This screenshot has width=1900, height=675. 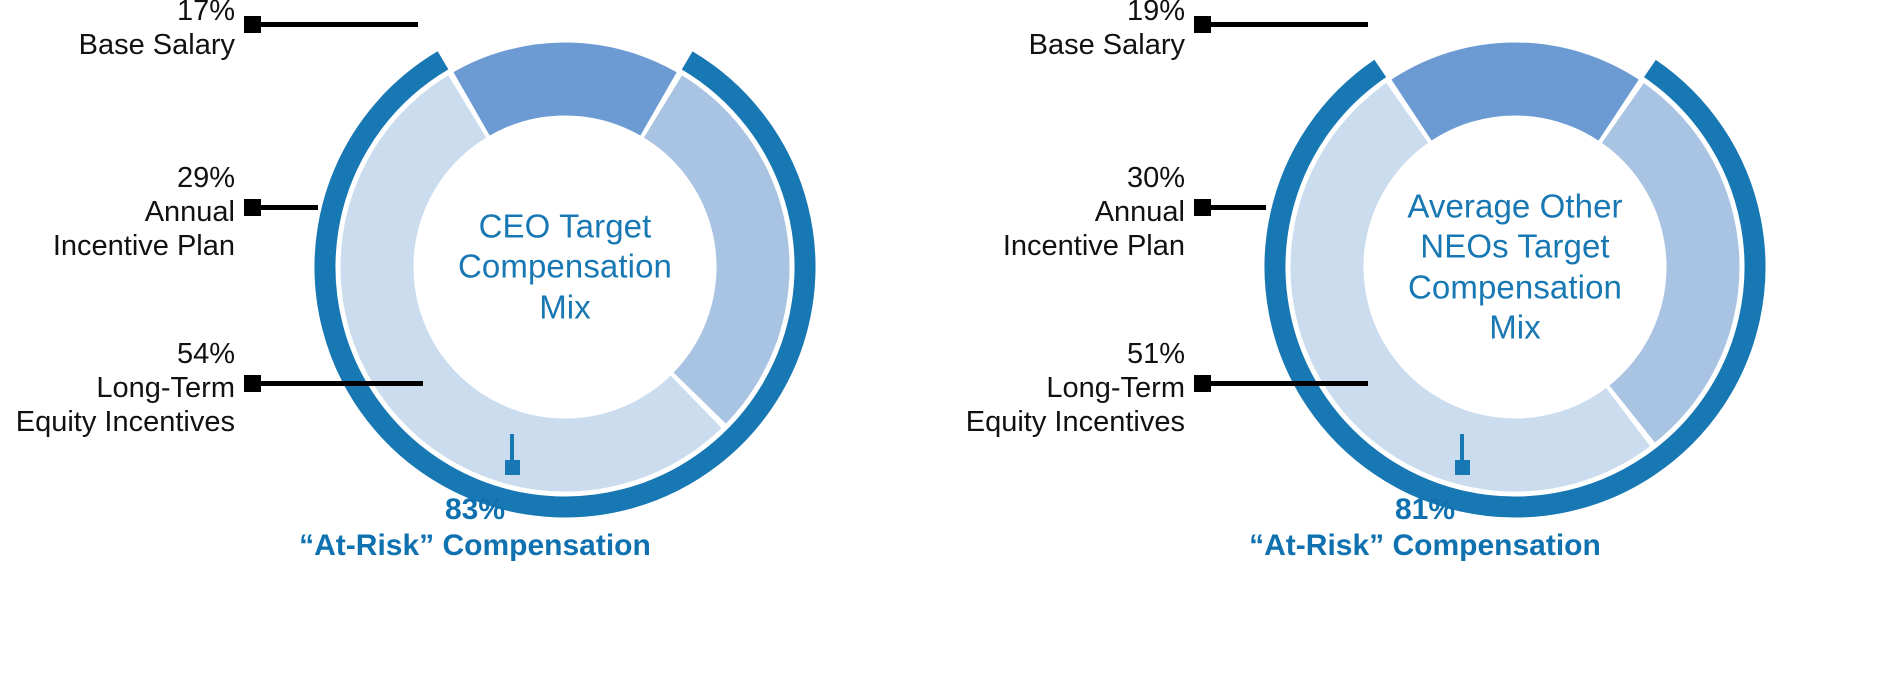 I want to click on ceo-label-annual-incentive: 29% Annual Incentive Plan, so click(x=144, y=213).